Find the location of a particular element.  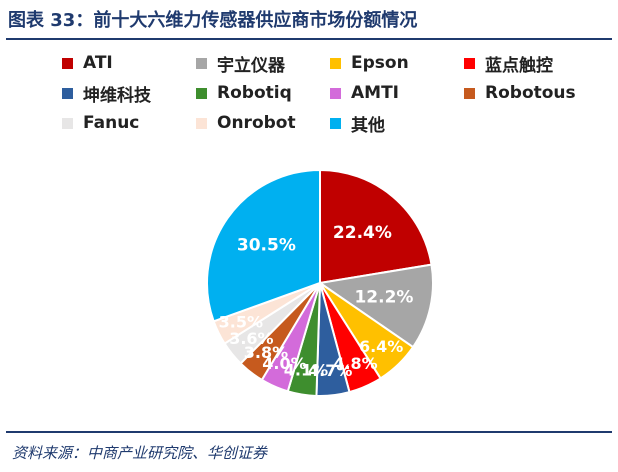

legend-label: 宇立仪器 is located at coordinates (251, 65).